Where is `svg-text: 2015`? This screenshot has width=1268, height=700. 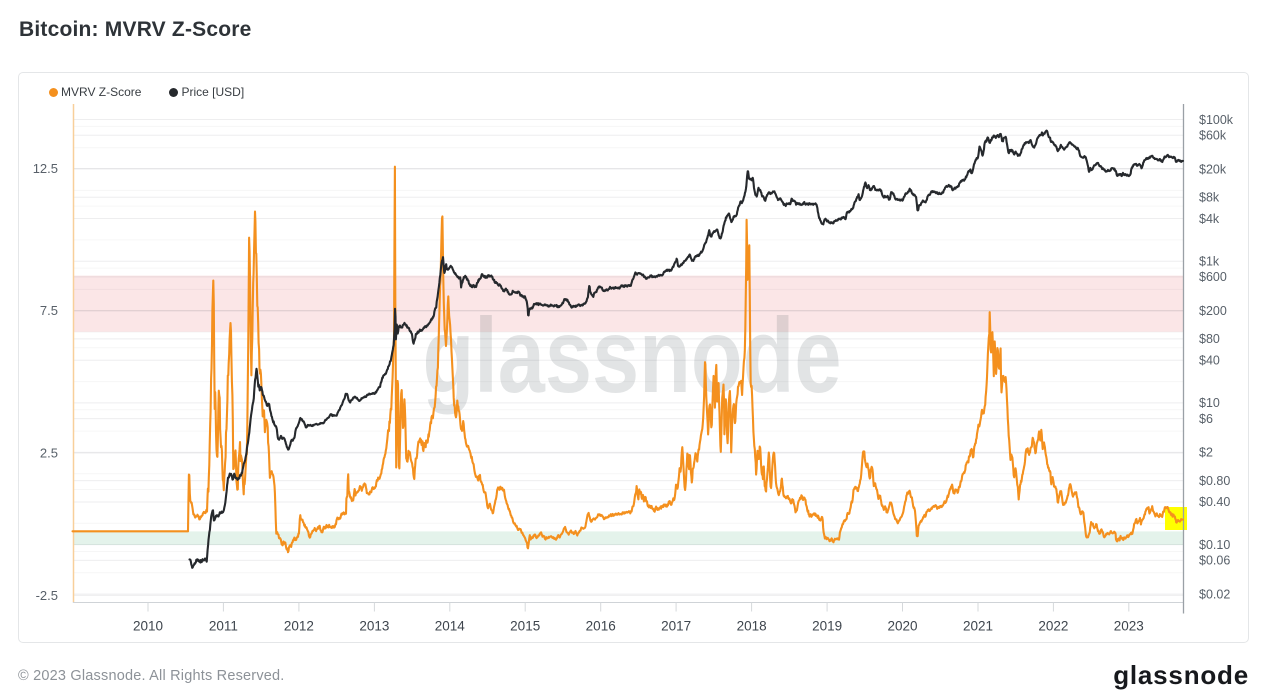 svg-text: 2015 is located at coordinates (525, 626).